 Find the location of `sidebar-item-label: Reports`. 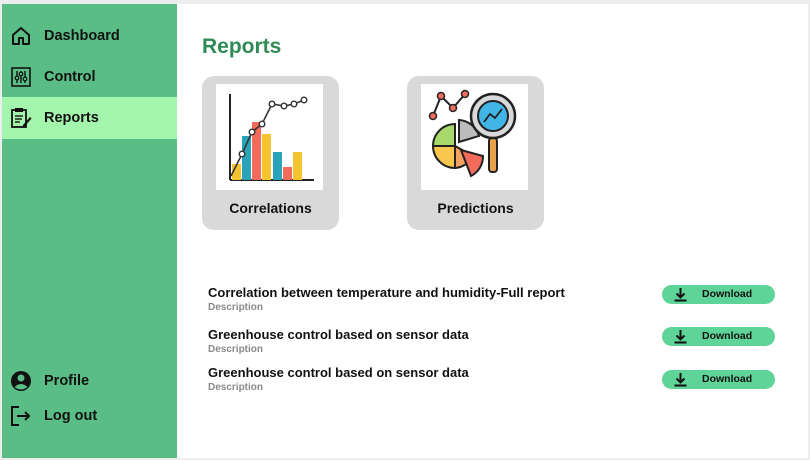

sidebar-item-label: Reports is located at coordinates (71, 118).